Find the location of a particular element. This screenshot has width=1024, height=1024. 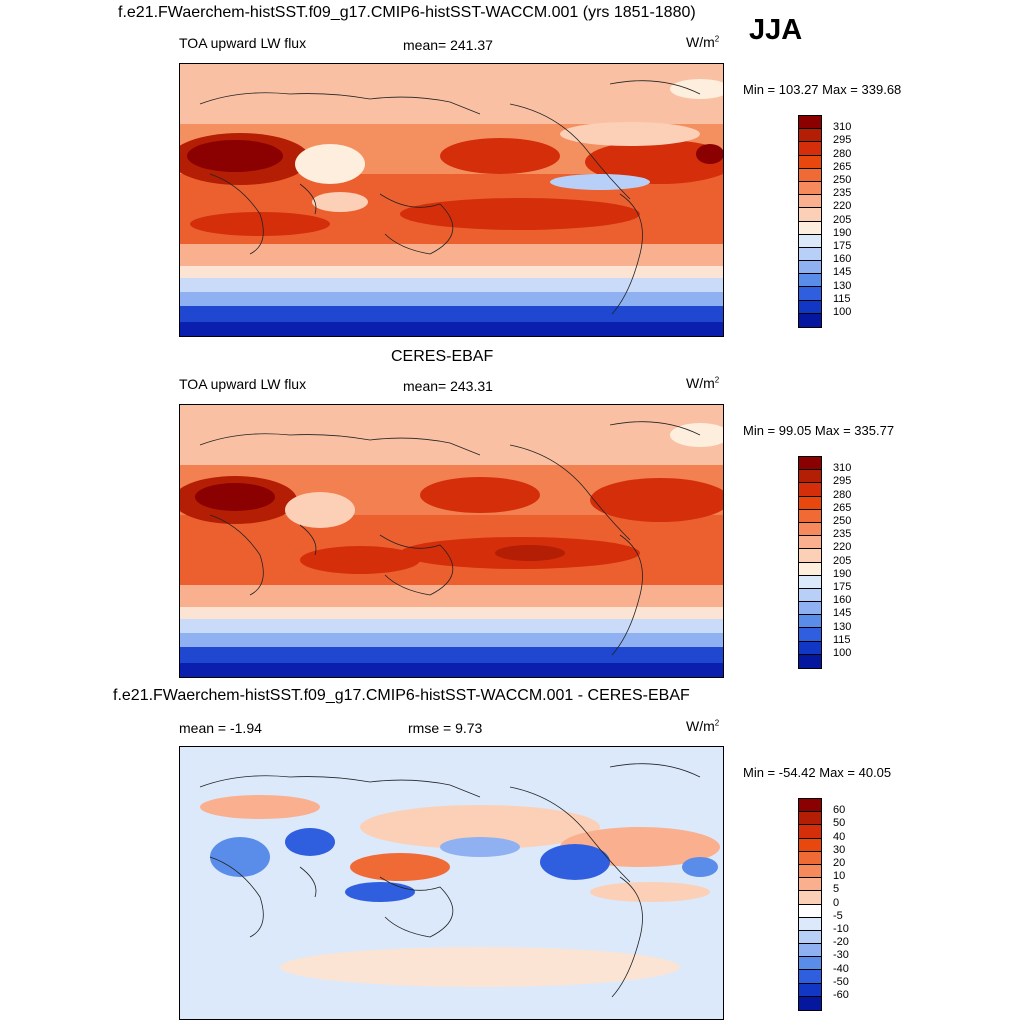

colorbar-tick-label: -40 is located at coordinates (841, 968).